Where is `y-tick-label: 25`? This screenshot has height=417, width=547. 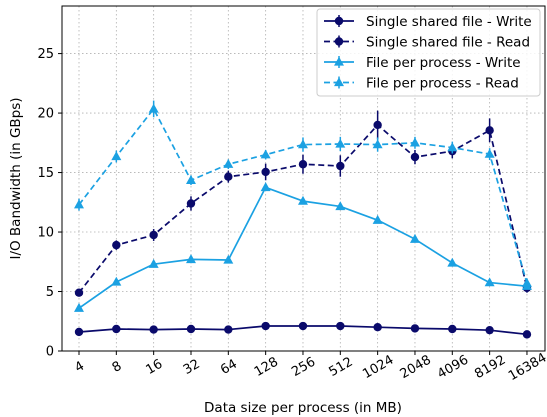
y-tick-label: 25 is located at coordinates (45, 54).